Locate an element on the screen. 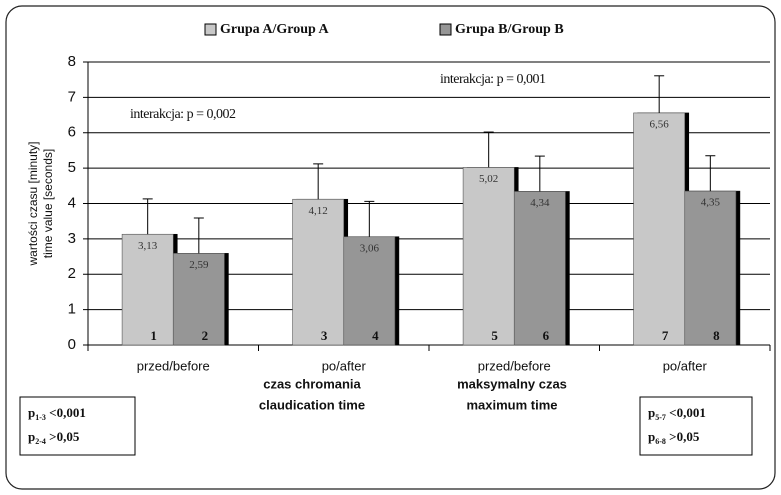  value-label: 3,13 is located at coordinates (148, 246).